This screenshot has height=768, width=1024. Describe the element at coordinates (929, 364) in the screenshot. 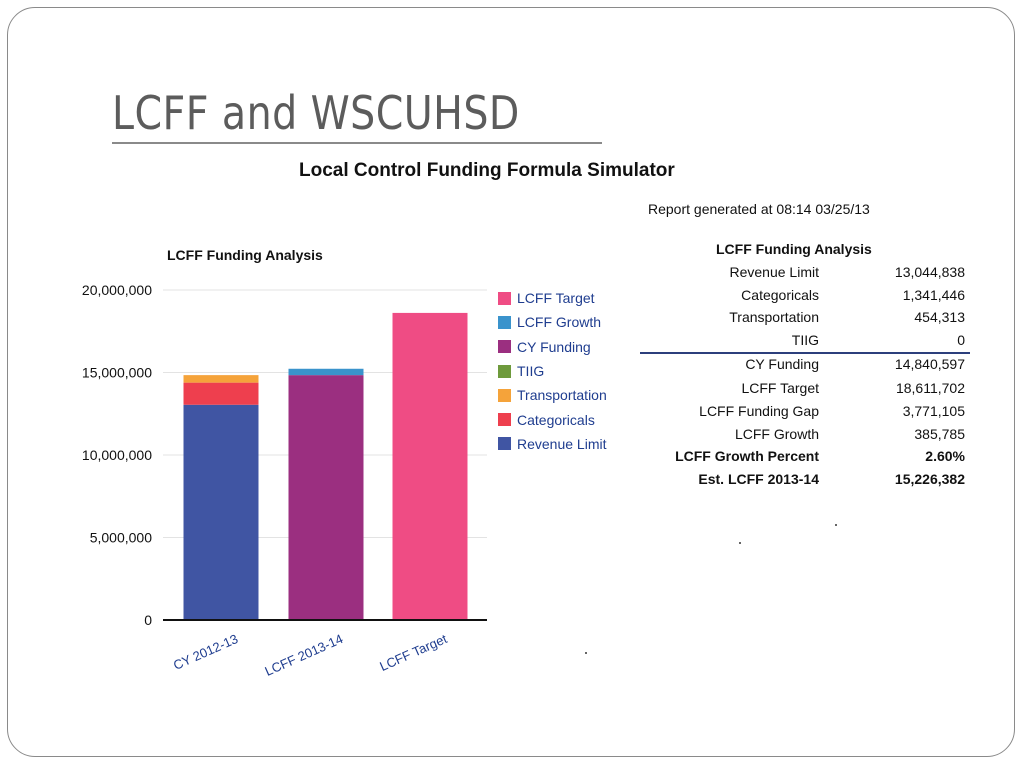

I see `row-value: 14,840,597` at that location.